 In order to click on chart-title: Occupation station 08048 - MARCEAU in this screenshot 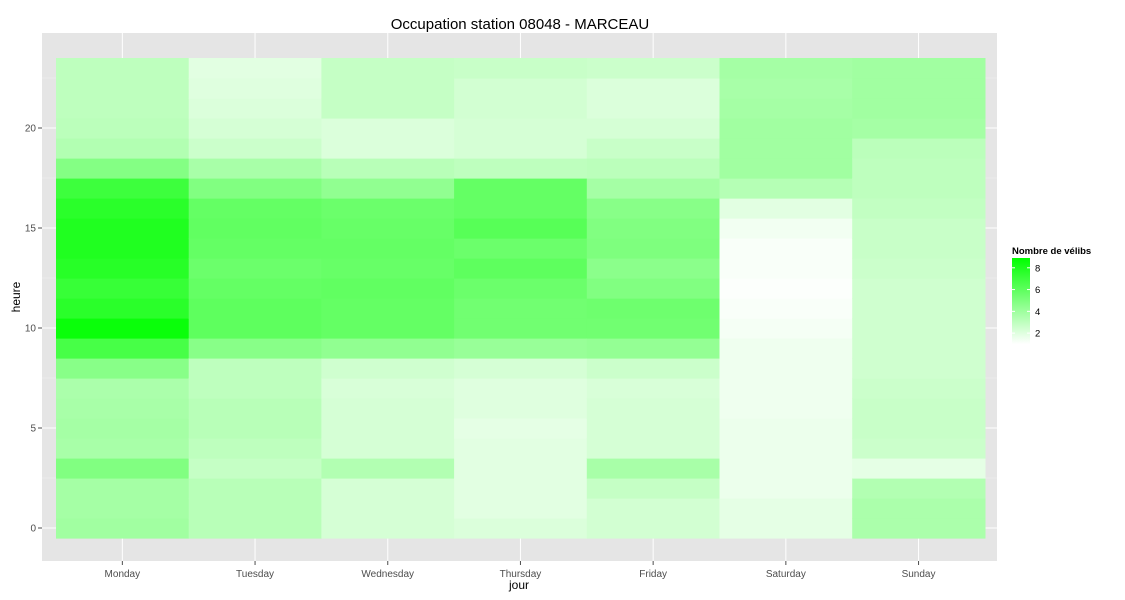, I will do `click(520, 24)`.